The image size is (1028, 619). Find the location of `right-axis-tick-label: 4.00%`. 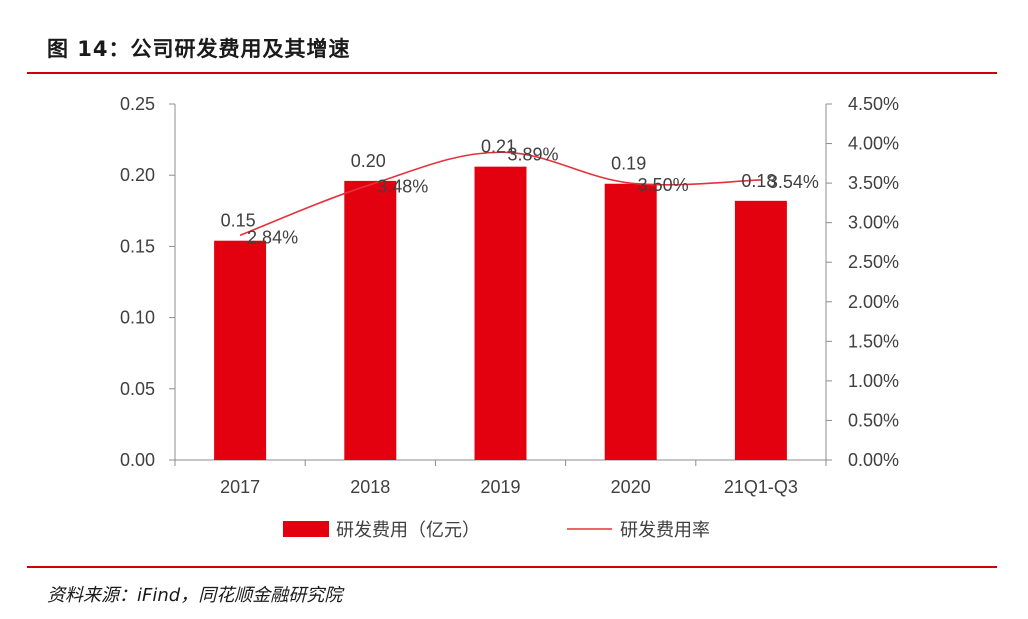

right-axis-tick-label: 4.00% is located at coordinates (873, 144).